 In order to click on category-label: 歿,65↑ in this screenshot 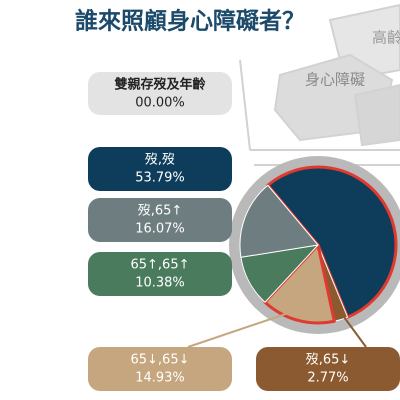, I will do `click(160, 211)`.